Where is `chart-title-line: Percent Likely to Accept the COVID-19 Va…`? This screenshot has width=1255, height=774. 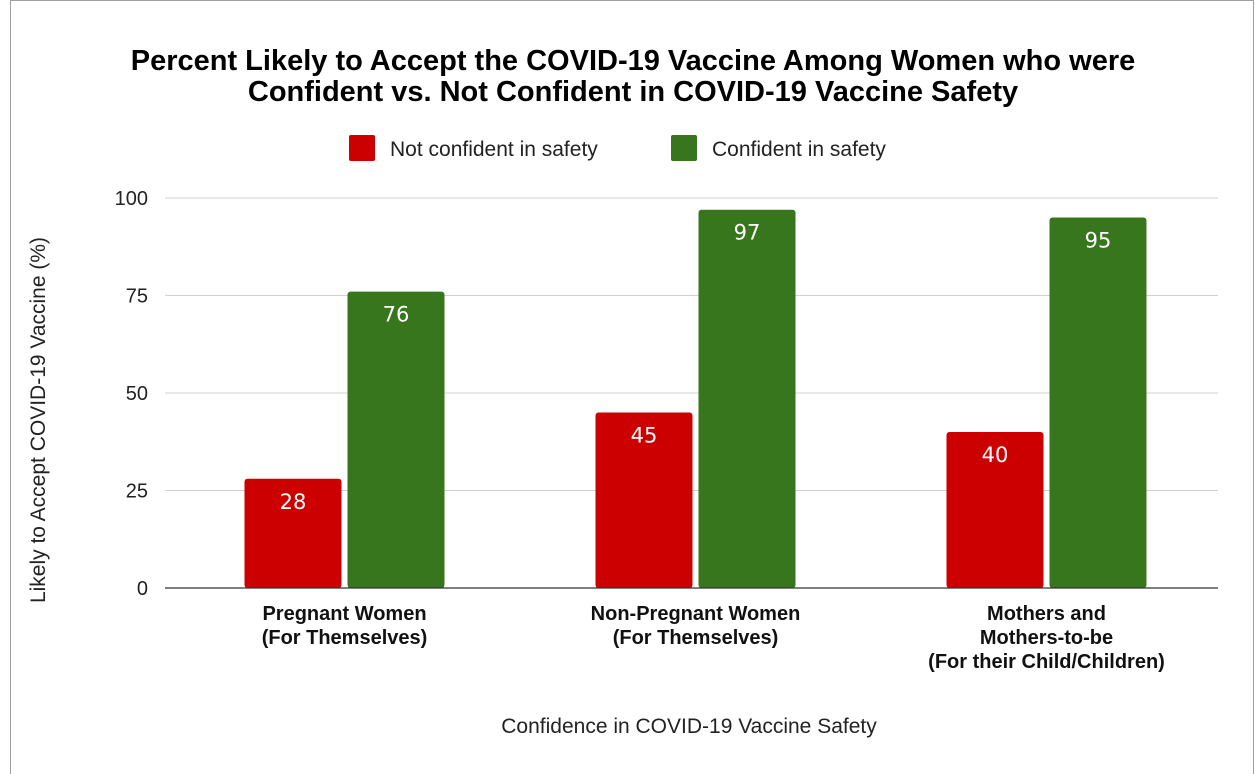
chart-title-line: Percent Likely to Accept the COVID-19 Va… is located at coordinates (633, 61).